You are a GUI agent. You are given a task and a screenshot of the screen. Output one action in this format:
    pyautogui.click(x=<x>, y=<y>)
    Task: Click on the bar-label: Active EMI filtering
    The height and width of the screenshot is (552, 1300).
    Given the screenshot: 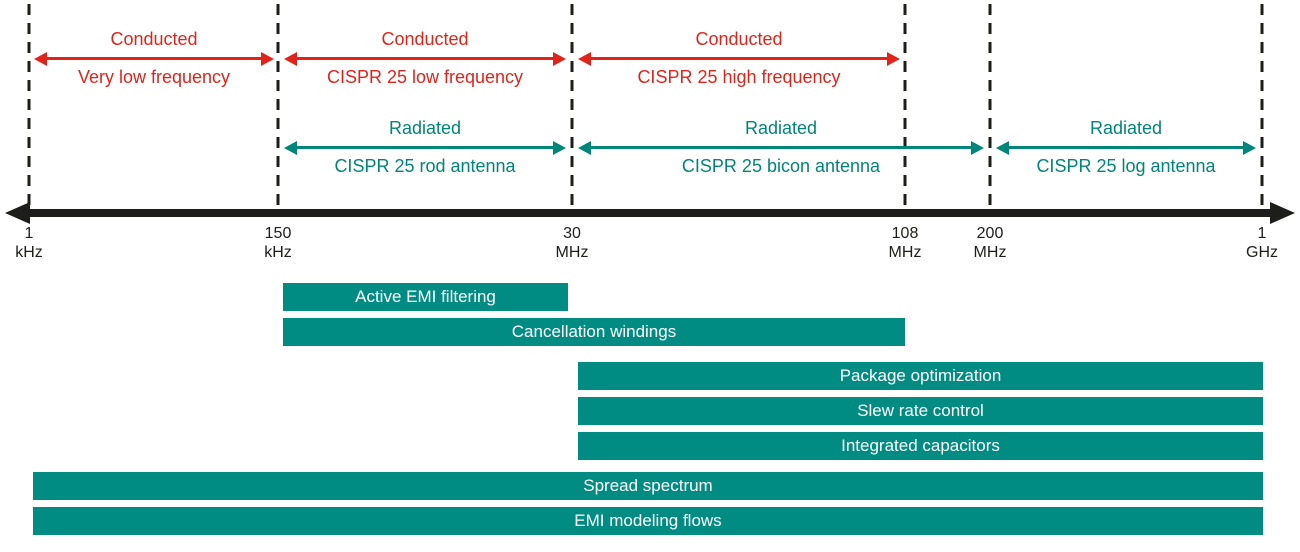 What is the action you would take?
    pyautogui.click(x=425, y=296)
    